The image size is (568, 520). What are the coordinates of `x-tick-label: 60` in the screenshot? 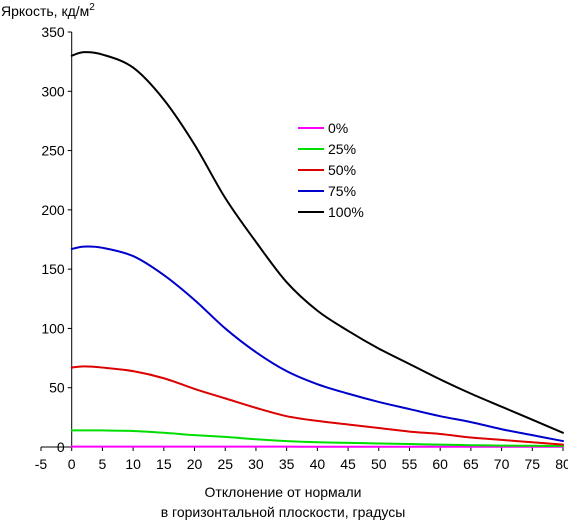 It's located at (440, 464).